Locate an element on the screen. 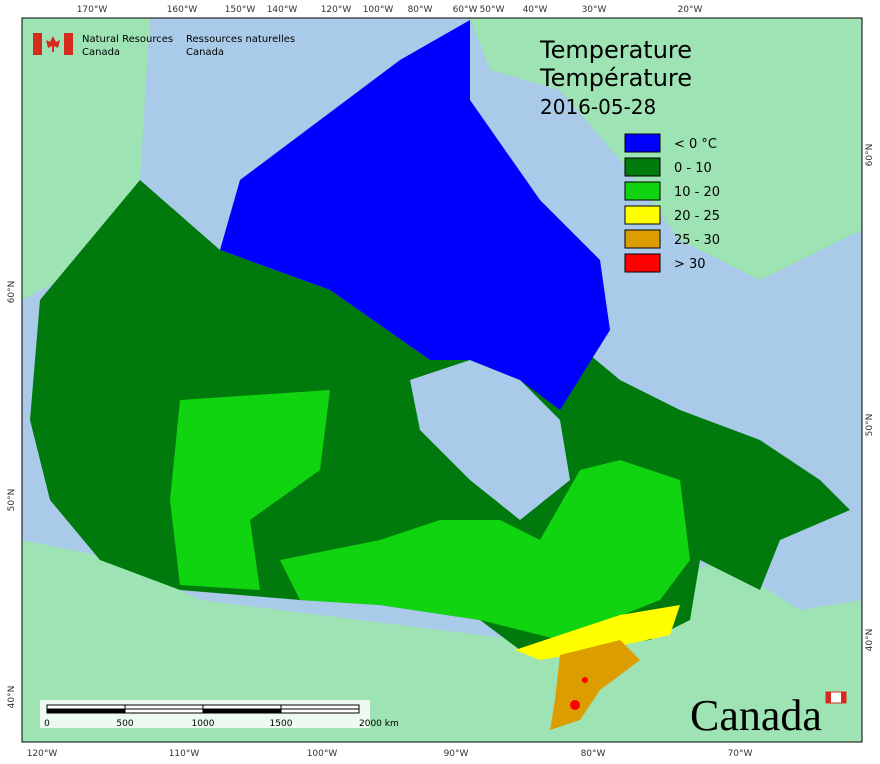 The width and height of the screenshot is (880, 764). longitude-label: 110°W is located at coordinates (184, 754).